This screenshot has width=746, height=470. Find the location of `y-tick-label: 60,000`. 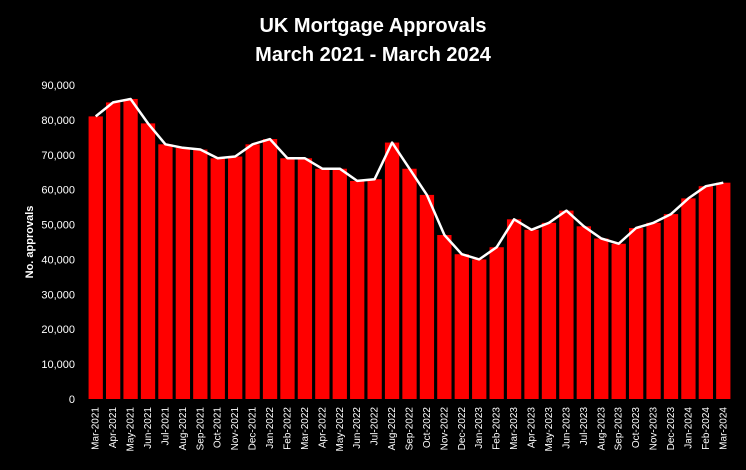

y-tick-label: 60,000 is located at coordinates (58, 191).